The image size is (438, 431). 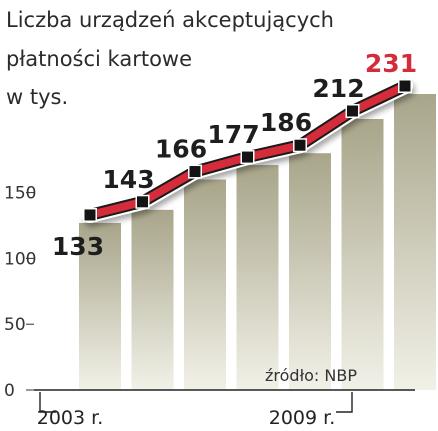 What do you see at coordinates (311, 375) in the screenshot?
I see `source-note: źródło: NBP` at bounding box center [311, 375].